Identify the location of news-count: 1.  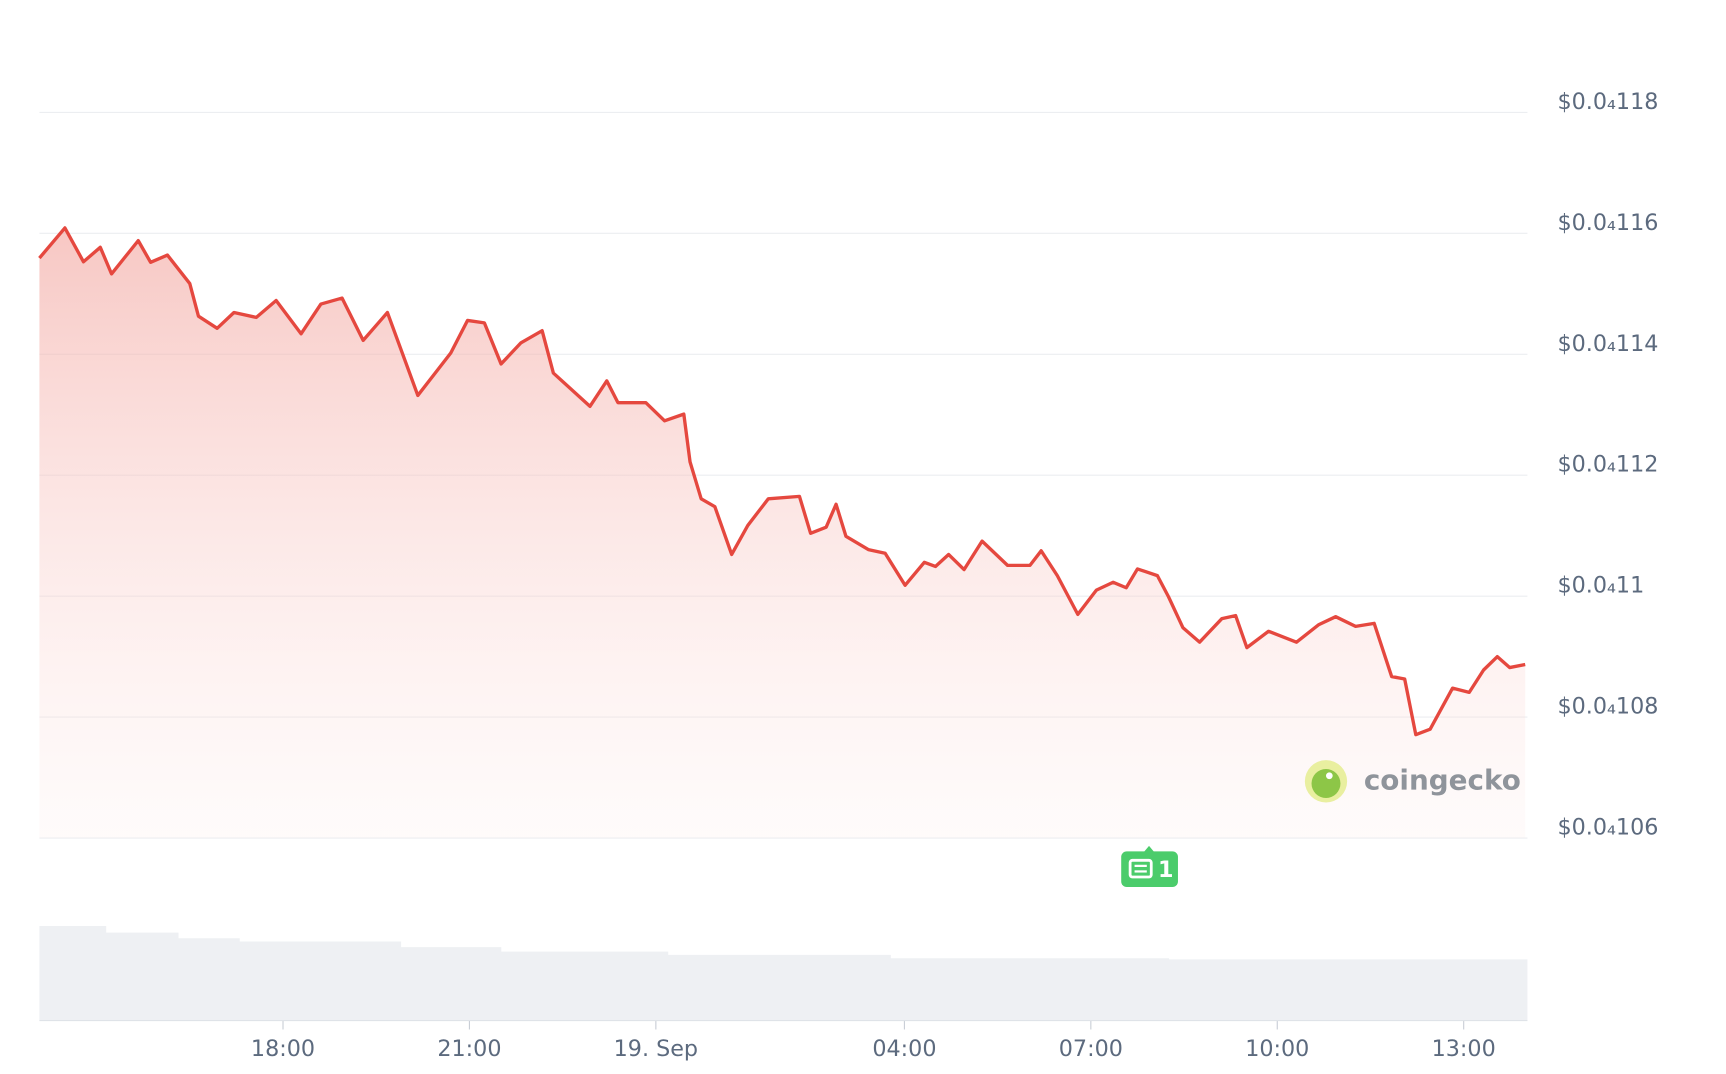
(1165, 870).